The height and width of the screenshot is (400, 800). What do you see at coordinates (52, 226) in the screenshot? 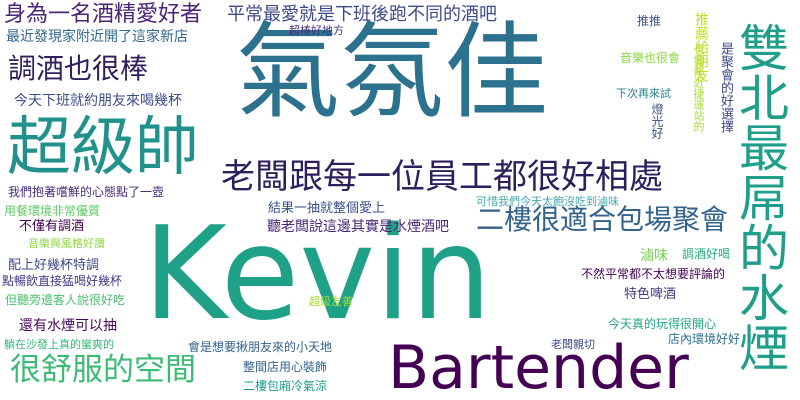
I see `word-not-only-cocktails: 不僅有調酒` at bounding box center [52, 226].